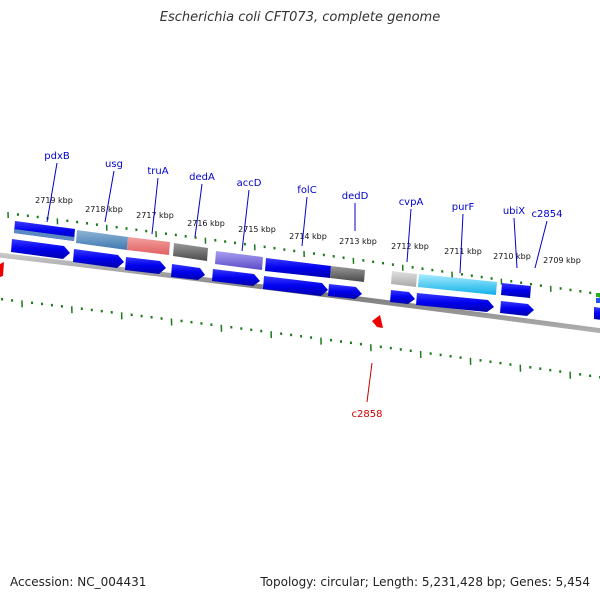 The width and height of the screenshot is (600, 600). What do you see at coordinates (547, 214) in the screenshot?
I see `gene-label: c2854` at bounding box center [547, 214].